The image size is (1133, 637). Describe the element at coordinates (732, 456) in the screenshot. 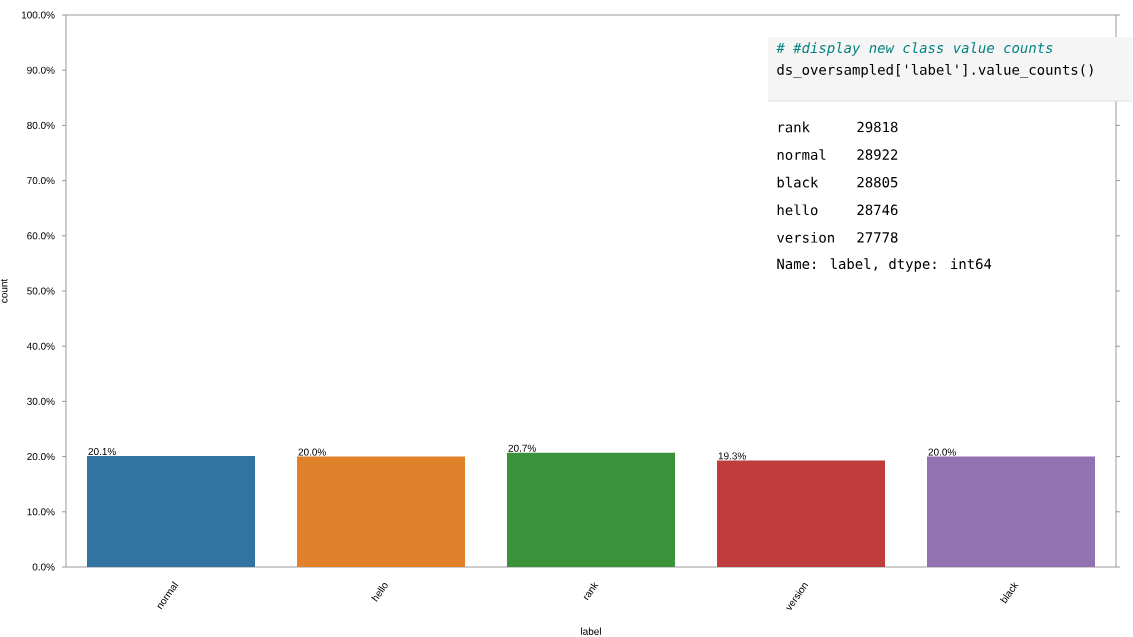

I see `data-label: 19.3%` at that location.